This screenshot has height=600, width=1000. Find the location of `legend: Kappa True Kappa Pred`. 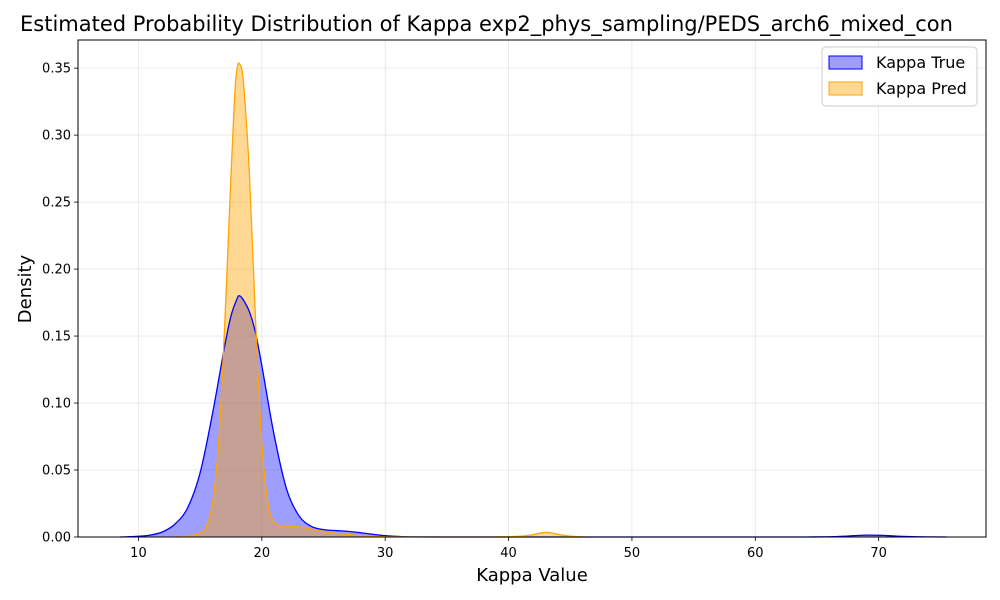

legend: Kappa True Kappa Pred is located at coordinates (899, 76).